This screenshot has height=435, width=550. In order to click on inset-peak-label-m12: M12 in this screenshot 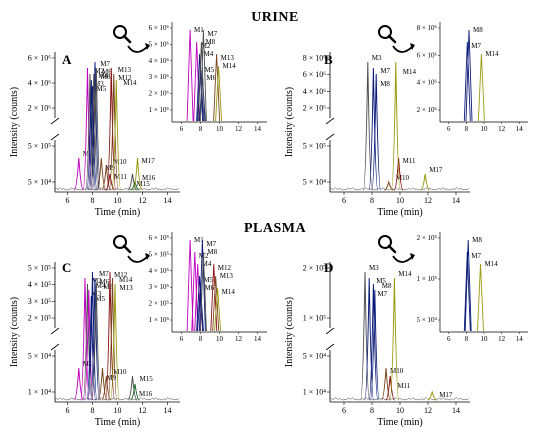, I will do `click(225, 268)`.